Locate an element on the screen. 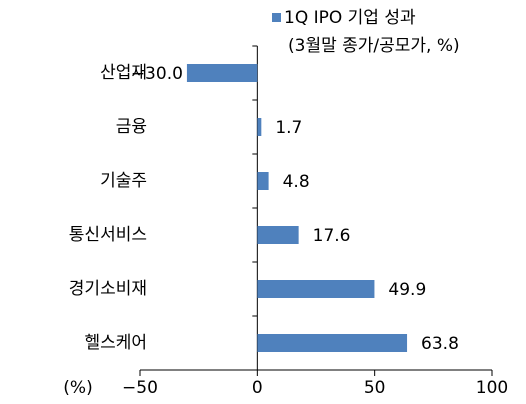  axis-label: (%) is located at coordinates (77, 388).